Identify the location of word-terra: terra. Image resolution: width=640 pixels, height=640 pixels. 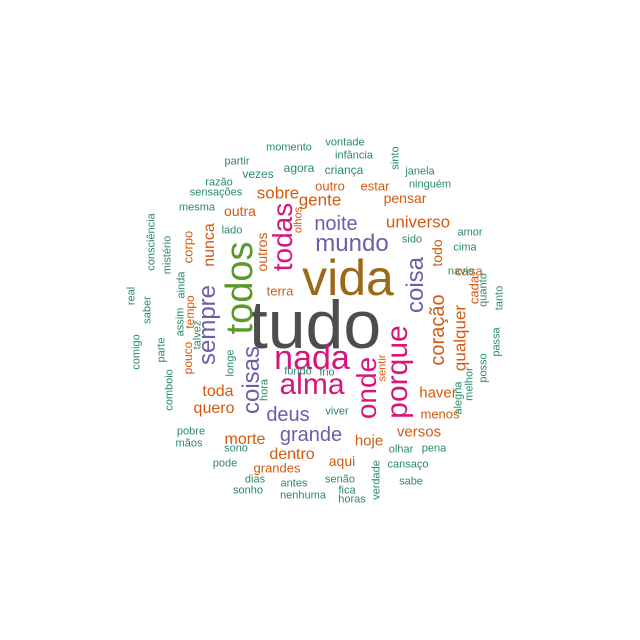
(280, 291).